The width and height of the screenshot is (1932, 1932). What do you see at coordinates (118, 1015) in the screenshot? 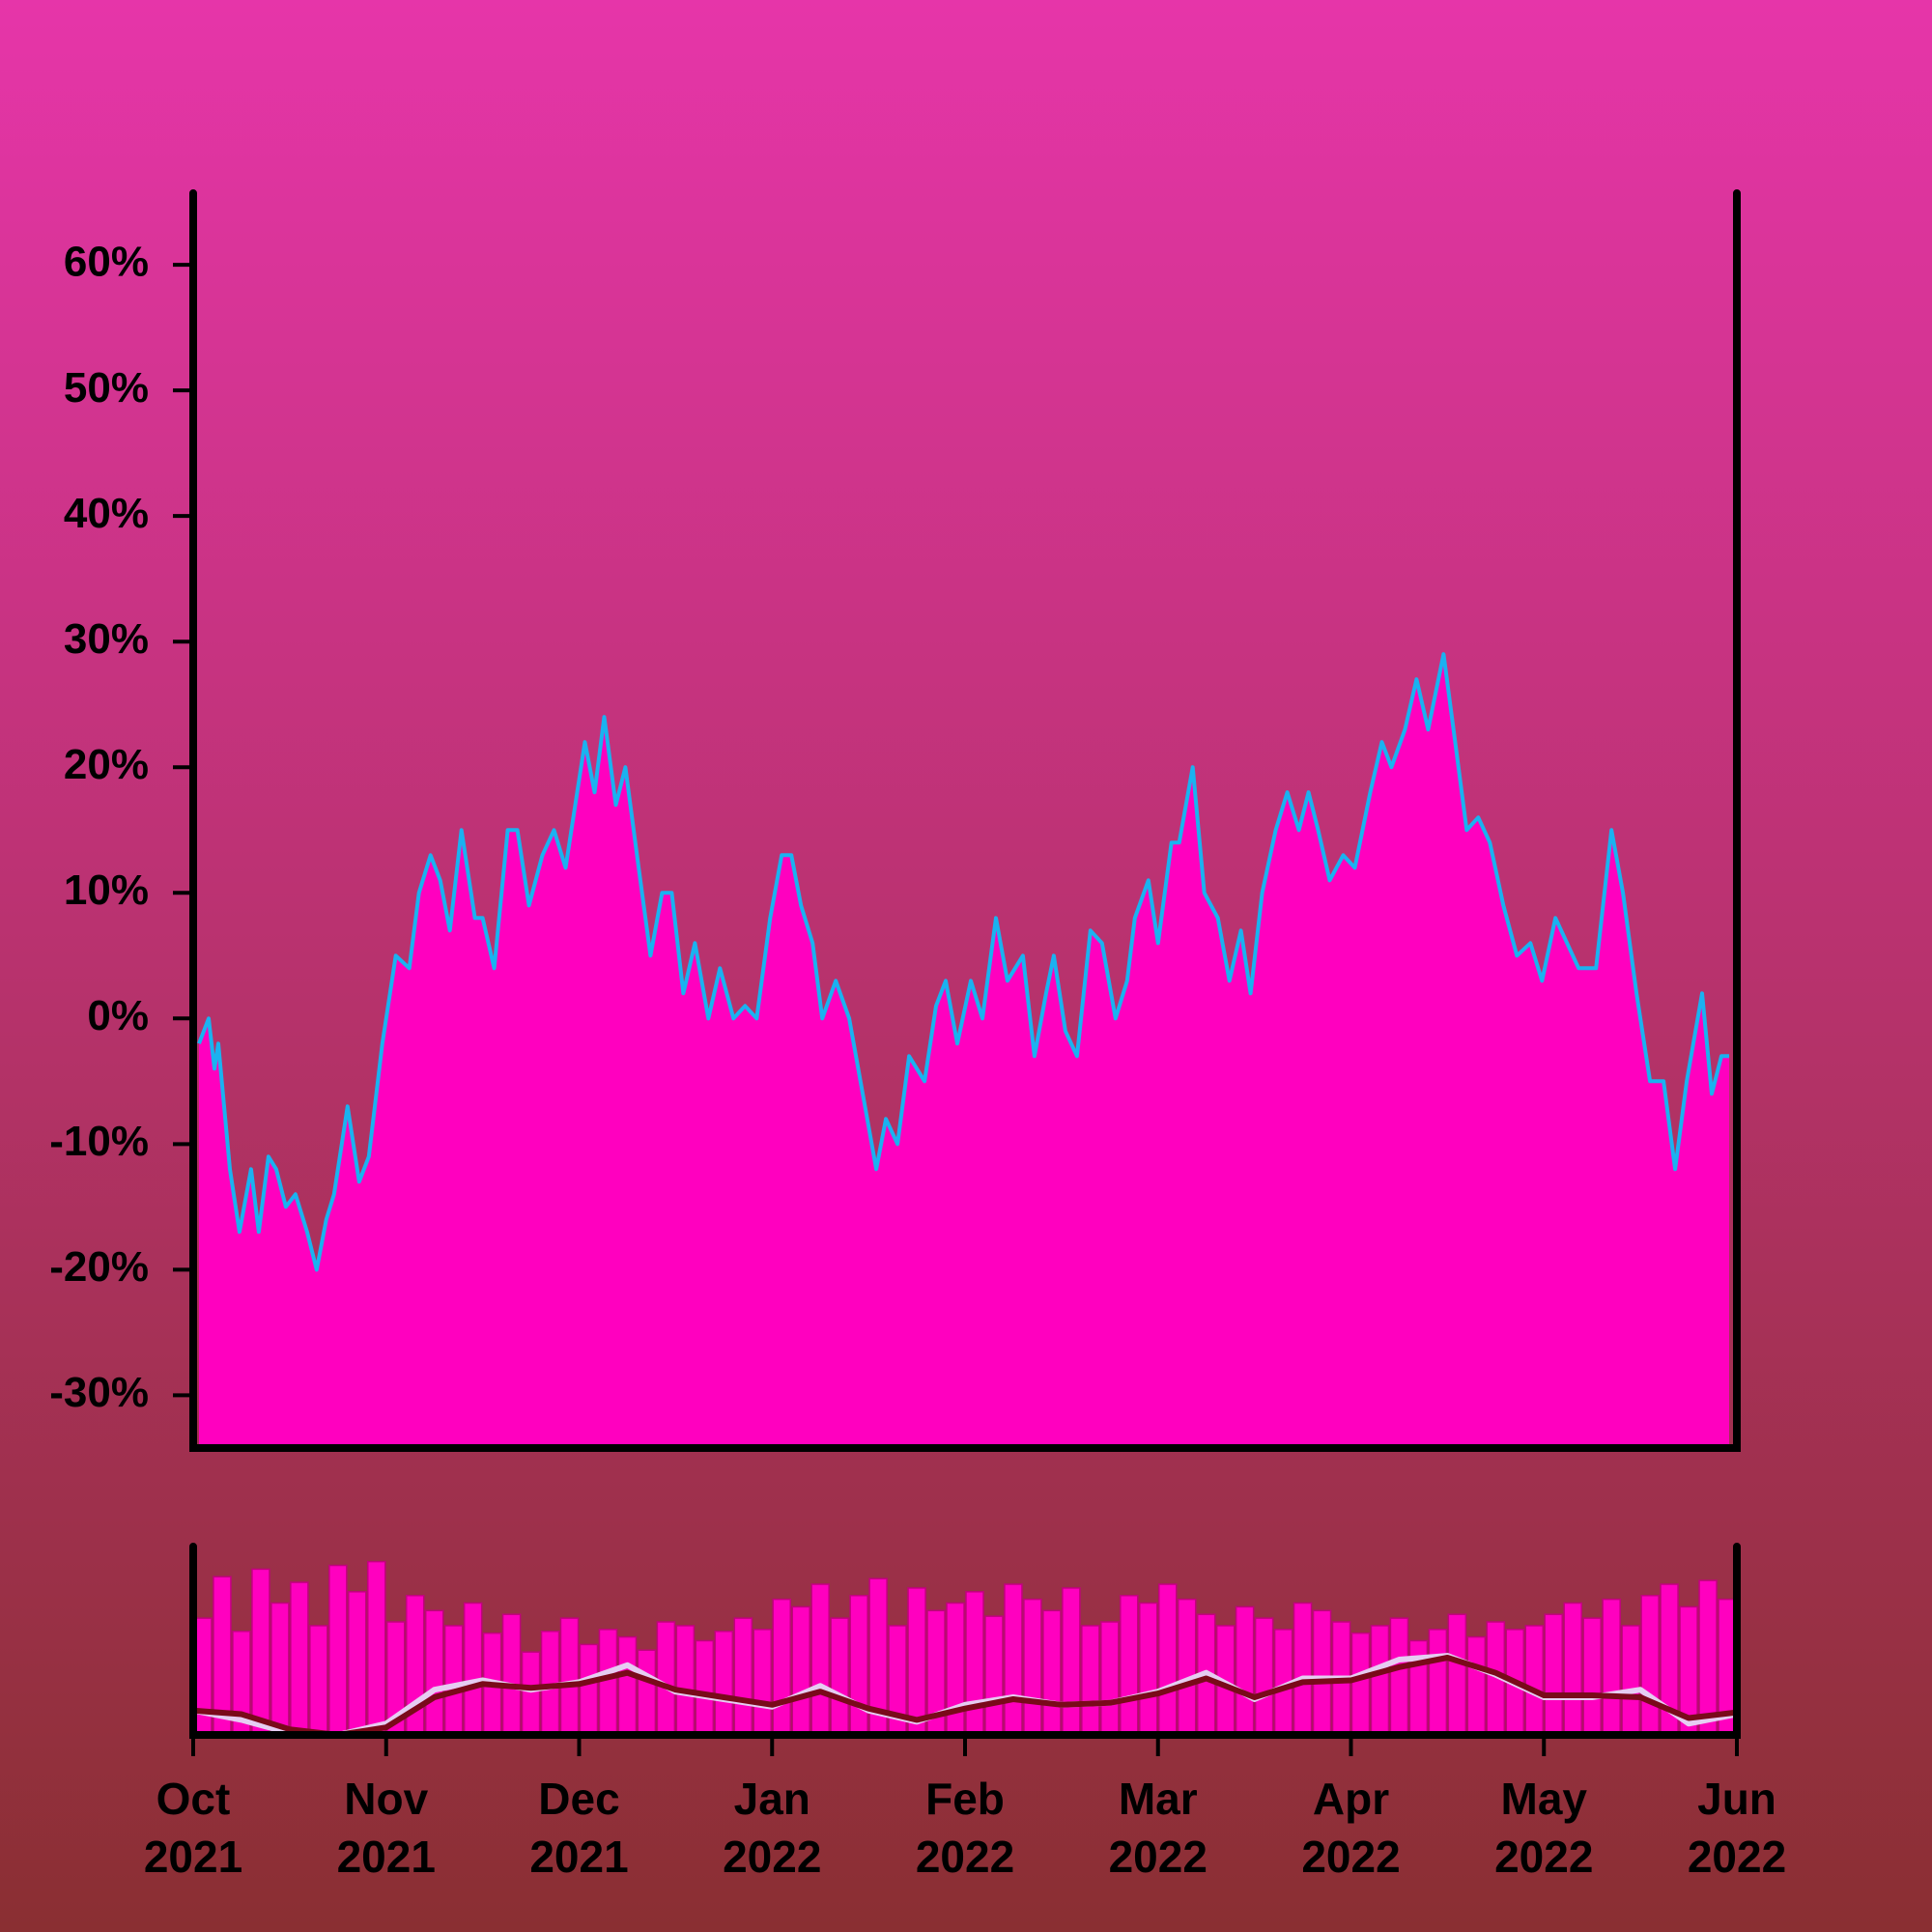
I see `y-tick-label: 0%` at bounding box center [118, 1015].